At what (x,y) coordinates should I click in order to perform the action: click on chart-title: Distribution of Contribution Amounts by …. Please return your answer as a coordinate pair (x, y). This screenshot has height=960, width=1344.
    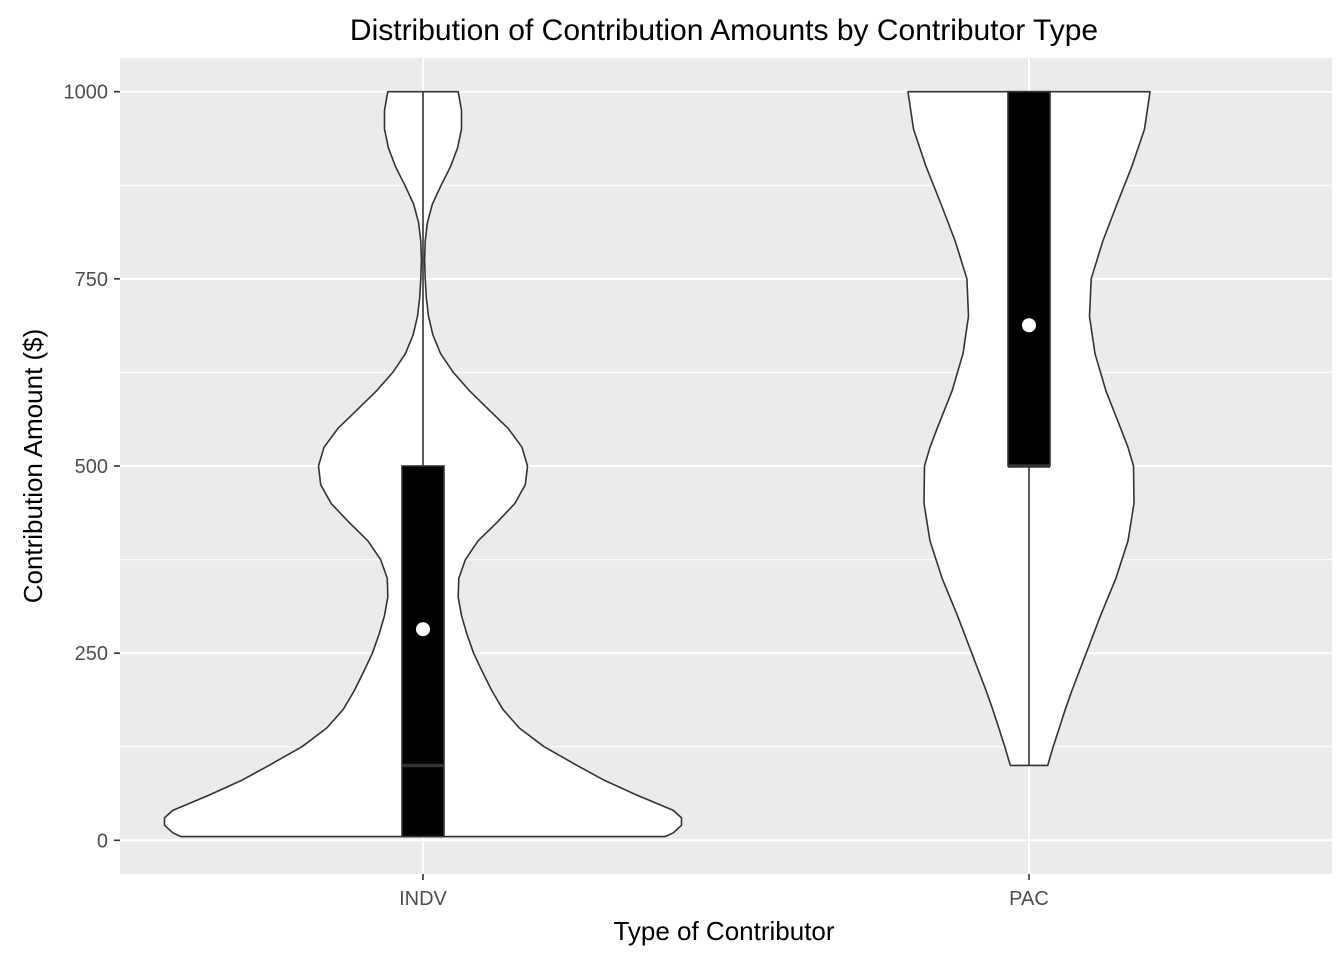
    Looking at the image, I should click on (724, 30).